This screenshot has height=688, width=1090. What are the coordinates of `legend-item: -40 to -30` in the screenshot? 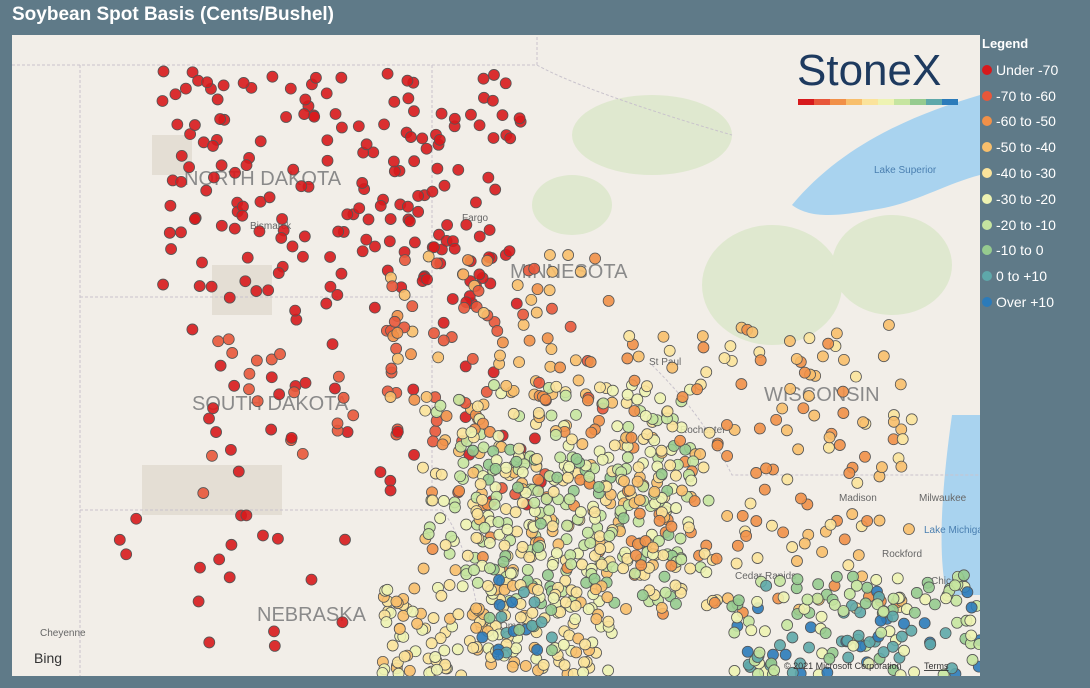 It's located at (1020, 173).